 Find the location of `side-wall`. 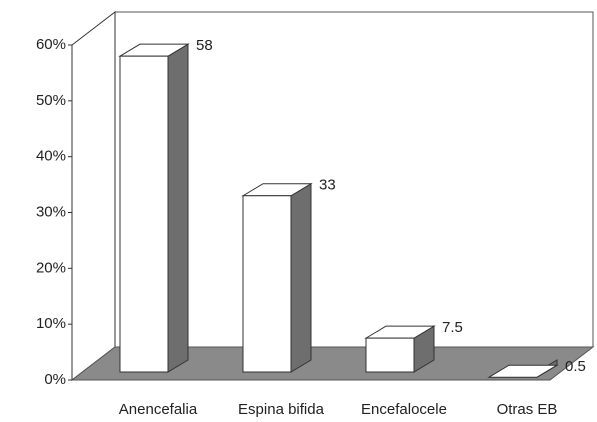

side-wall is located at coordinates (93, 196).